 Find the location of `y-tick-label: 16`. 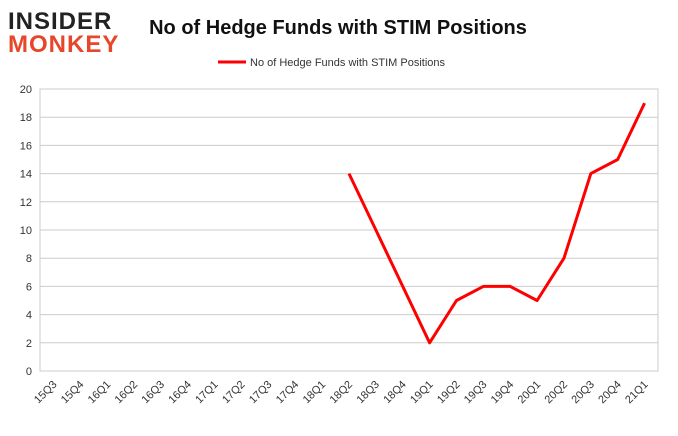

y-tick-label: 16 is located at coordinates (26, 146).